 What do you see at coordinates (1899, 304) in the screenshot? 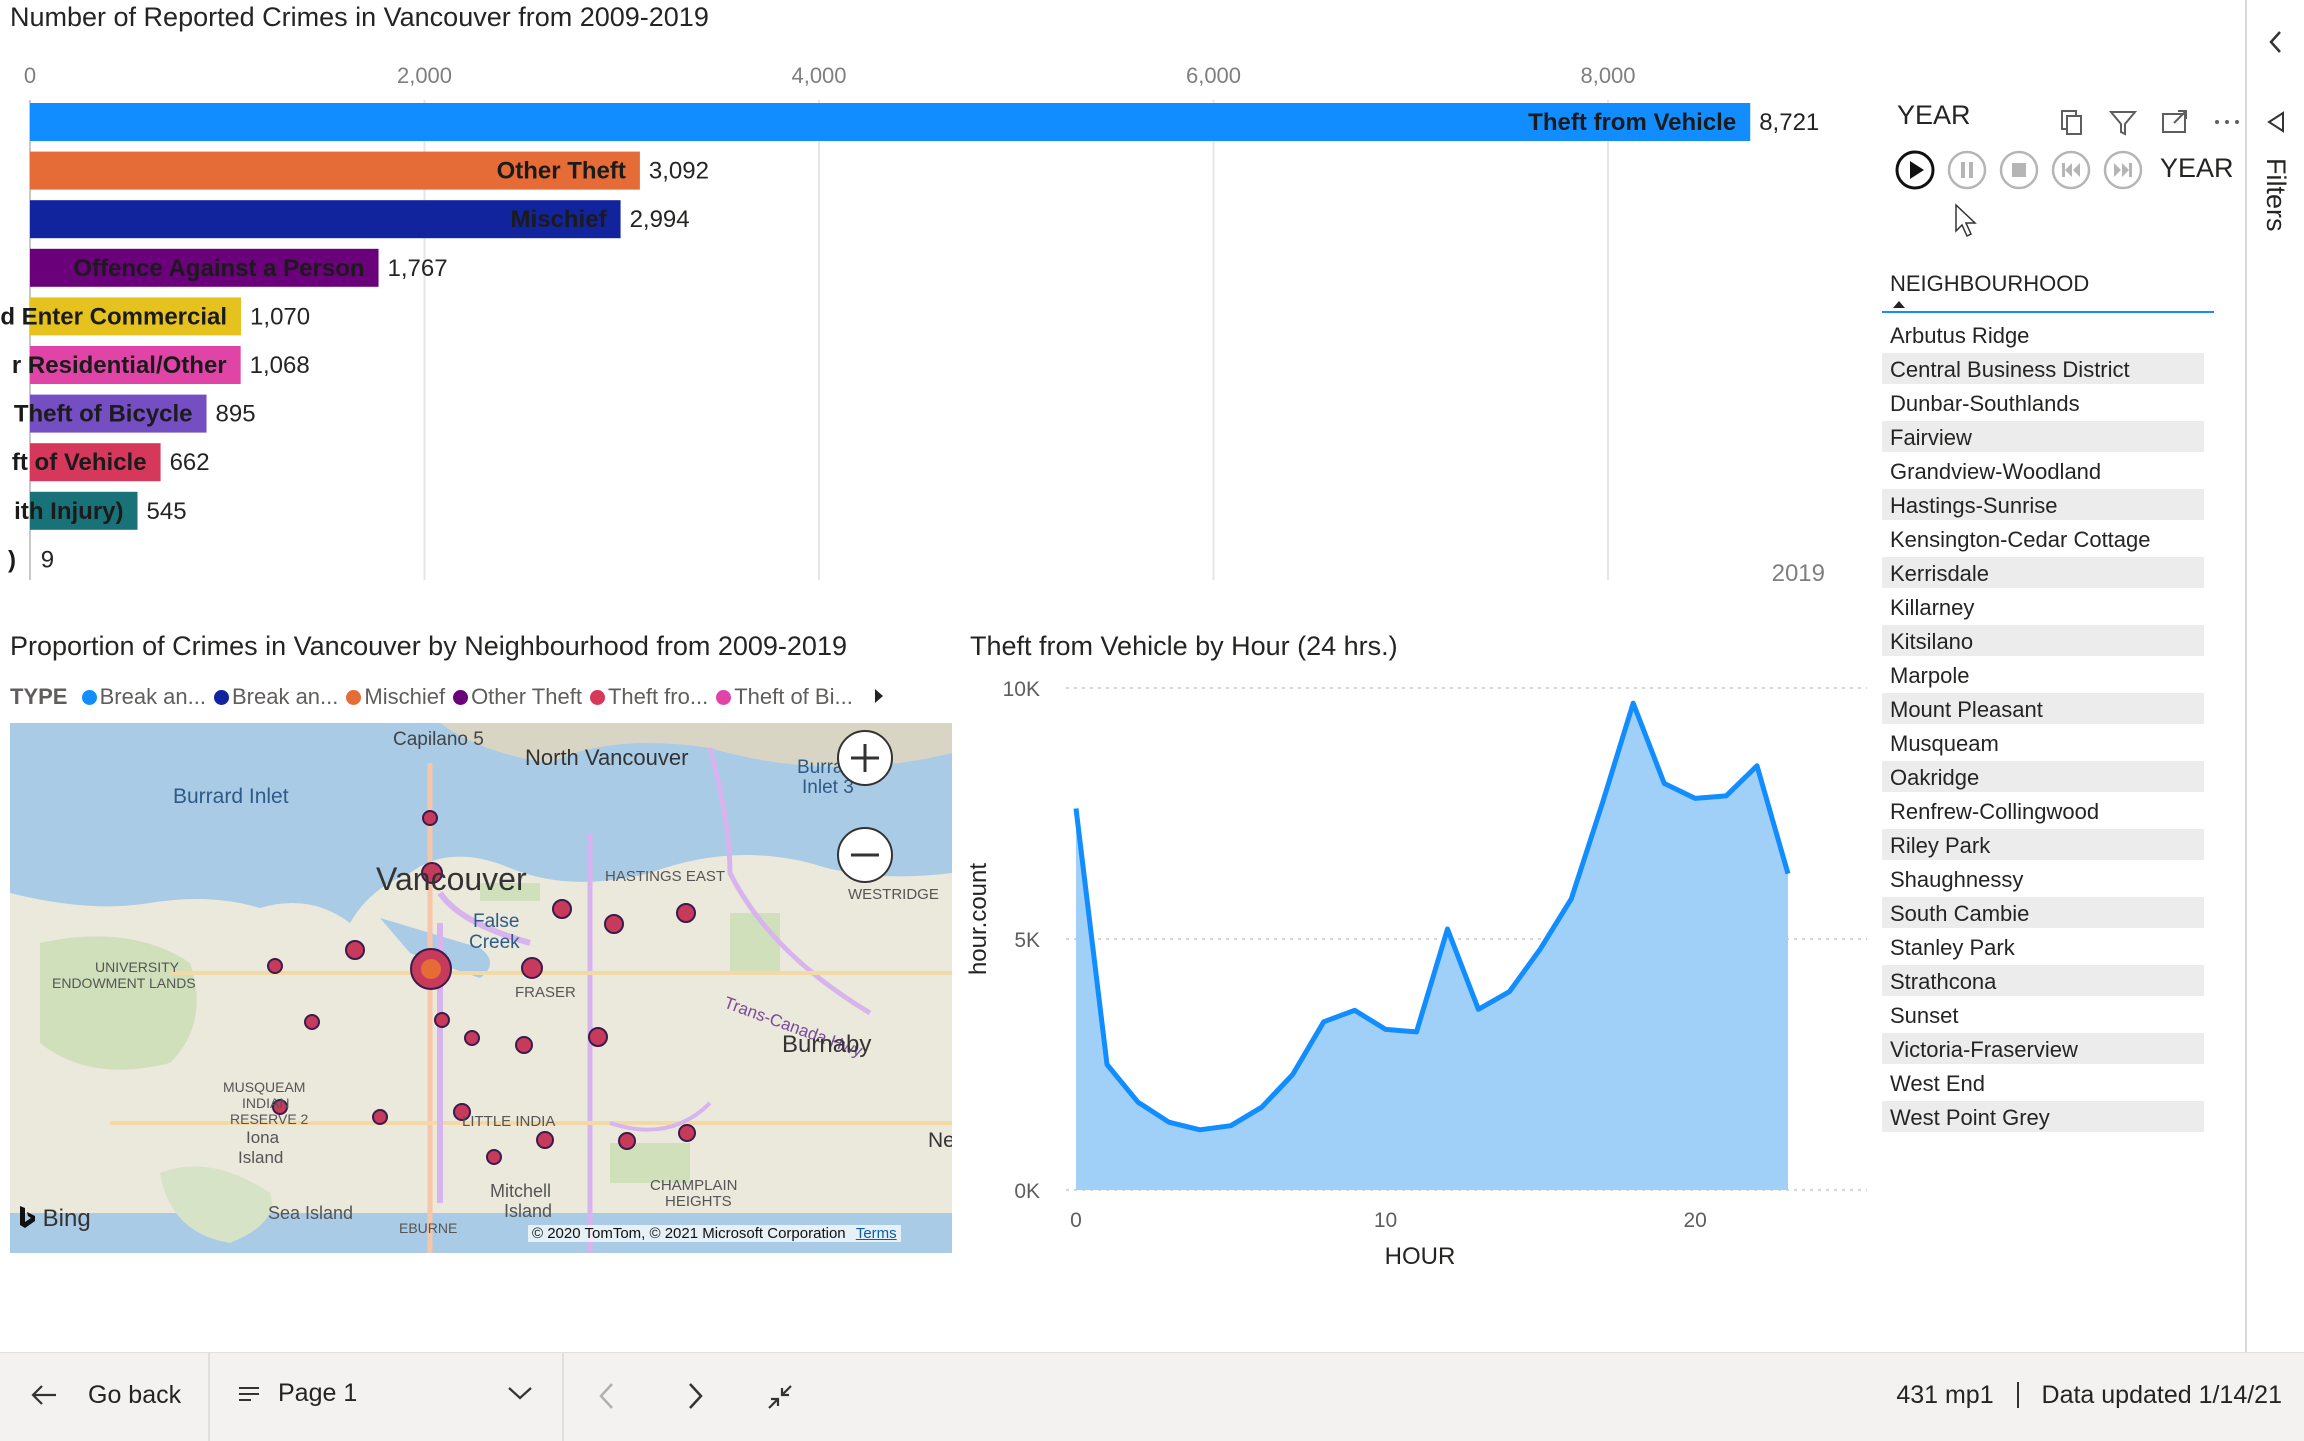
I see `sort-ascending-icon` at bounding box center [1899, 304].